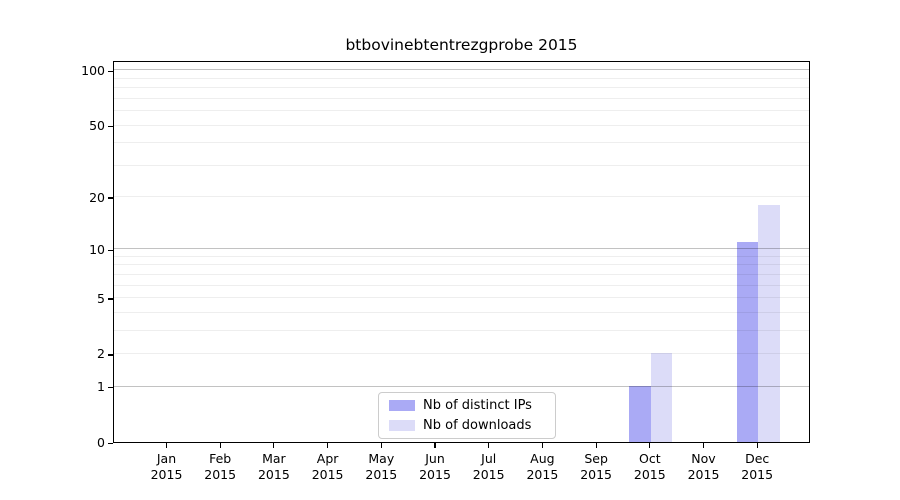  What do you see at coordinates (649, 466) in the screenshot?
I see `x-tick-label-oct: Oct 2015` at bounding box center [649, 466].